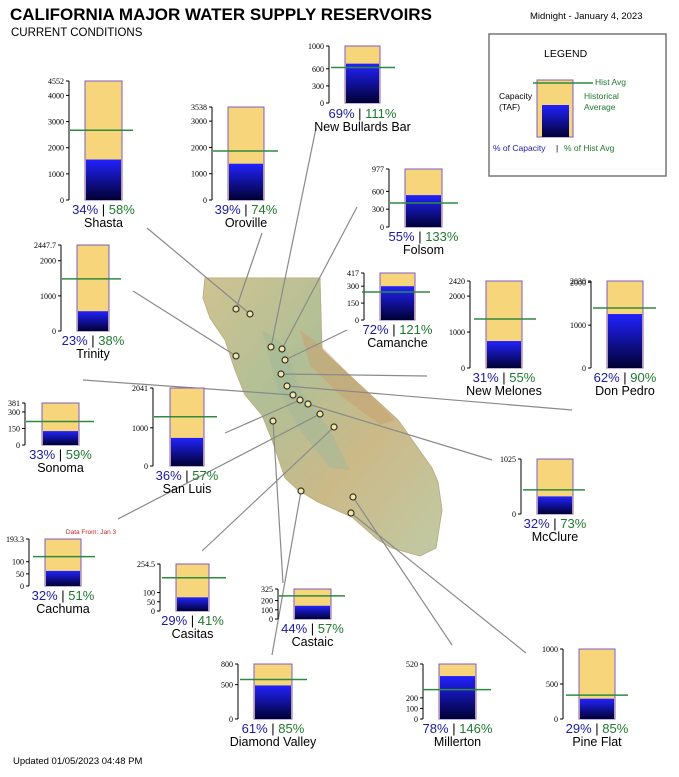 This screenshot has height=777, width=679. I want to click on tick-label: 977, so click(378, 169).